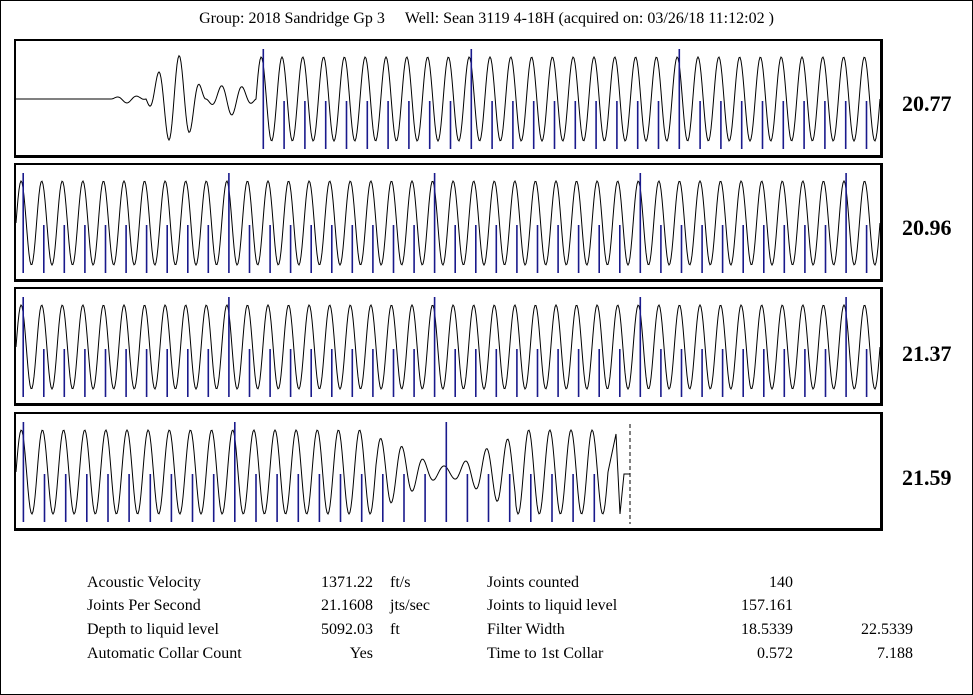  What do you see at coordinates (552, 605) in the screenshot?
I see `joints-to-liquid-label: Joints to liquid level` at bounding box center [552, 605].